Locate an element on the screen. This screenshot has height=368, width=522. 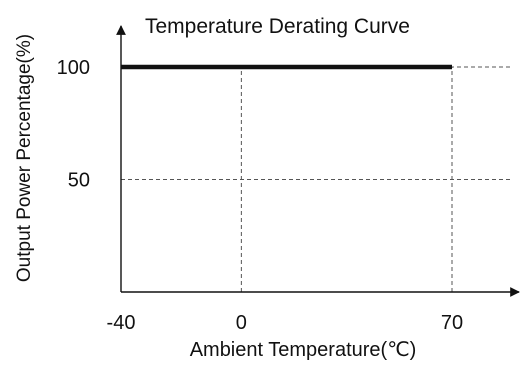
x-tick-label: 70 is located at coordinates (452, 323).